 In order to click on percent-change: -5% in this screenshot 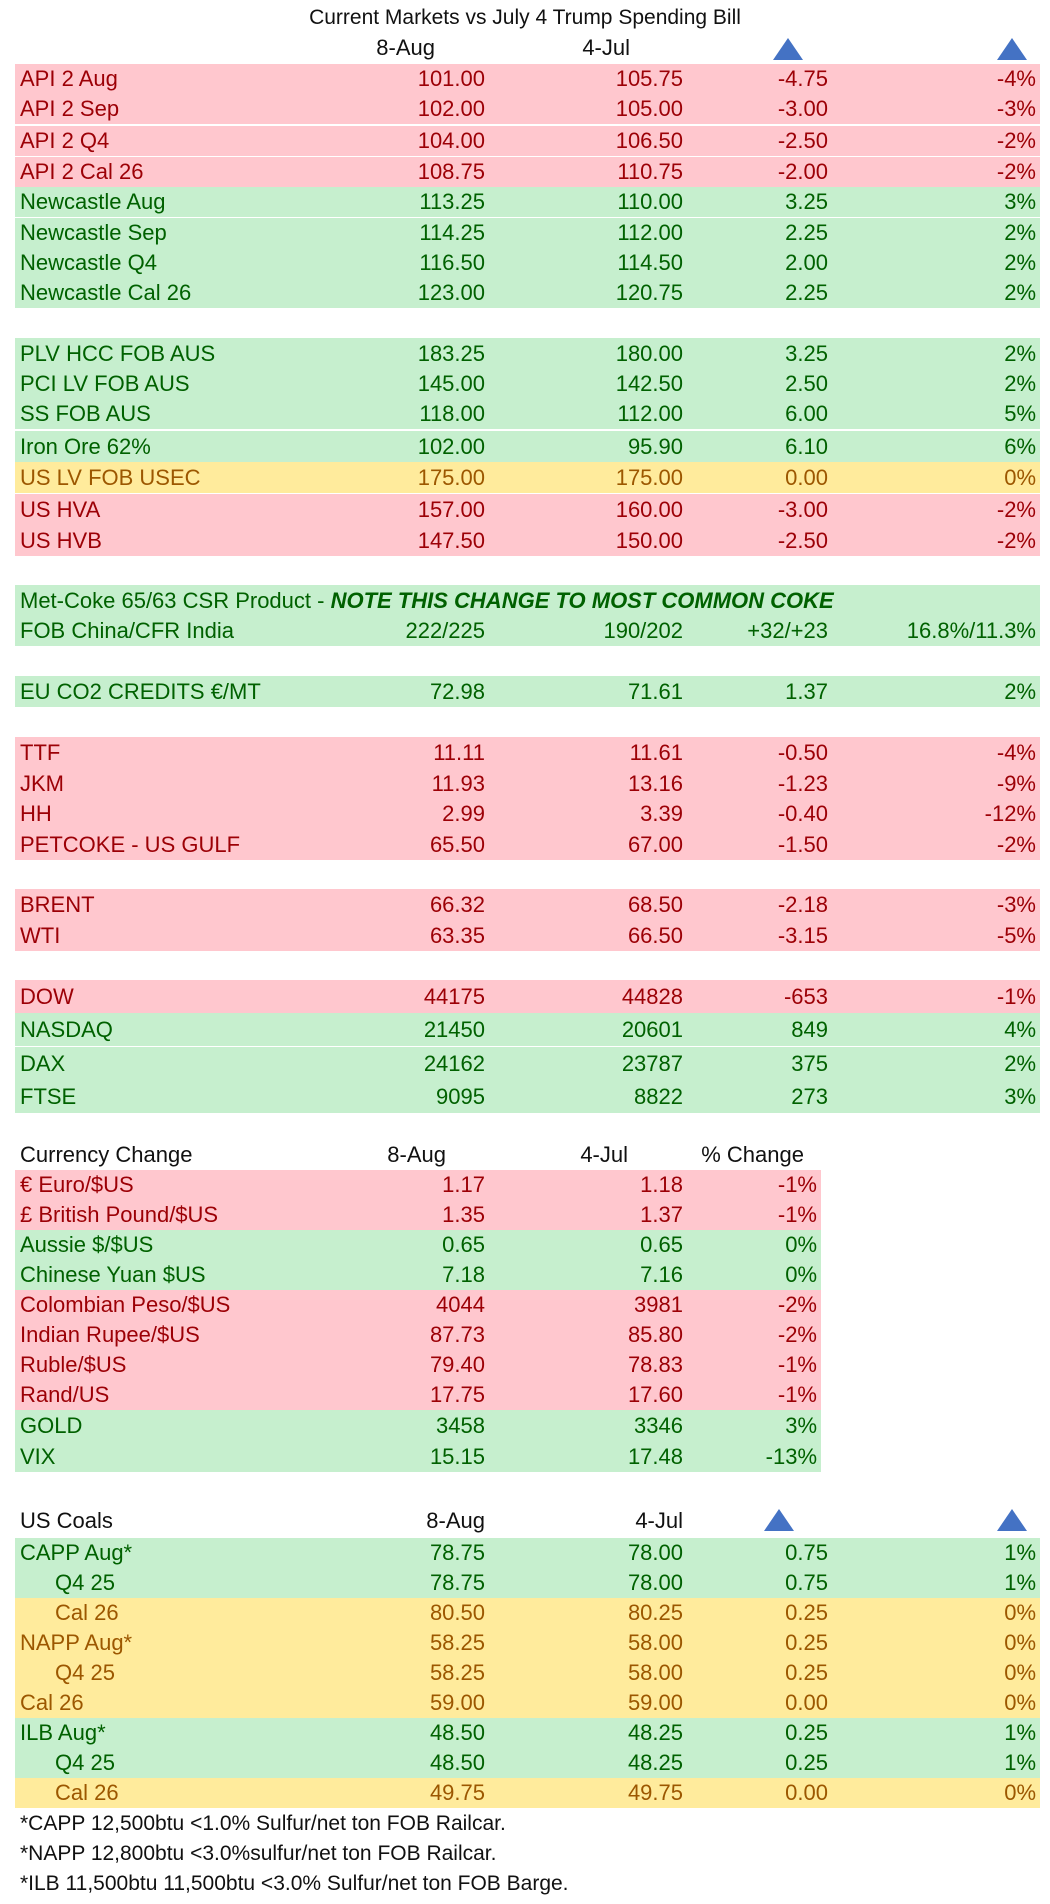, I will do `click(1016, 935)`.